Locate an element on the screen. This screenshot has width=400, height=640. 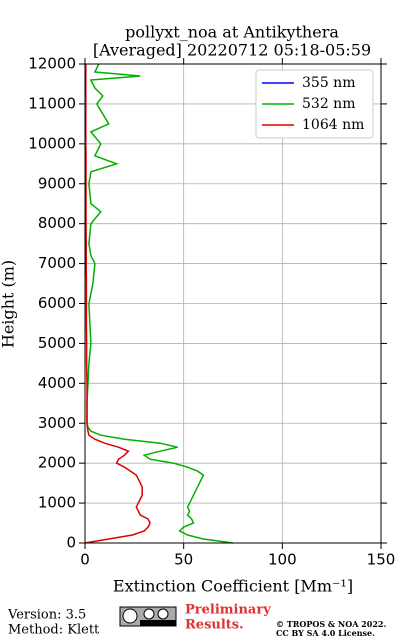
chart-subtitle: [Averaged] 20220712 05:18-05:59 is located at coordinates (232, 50).